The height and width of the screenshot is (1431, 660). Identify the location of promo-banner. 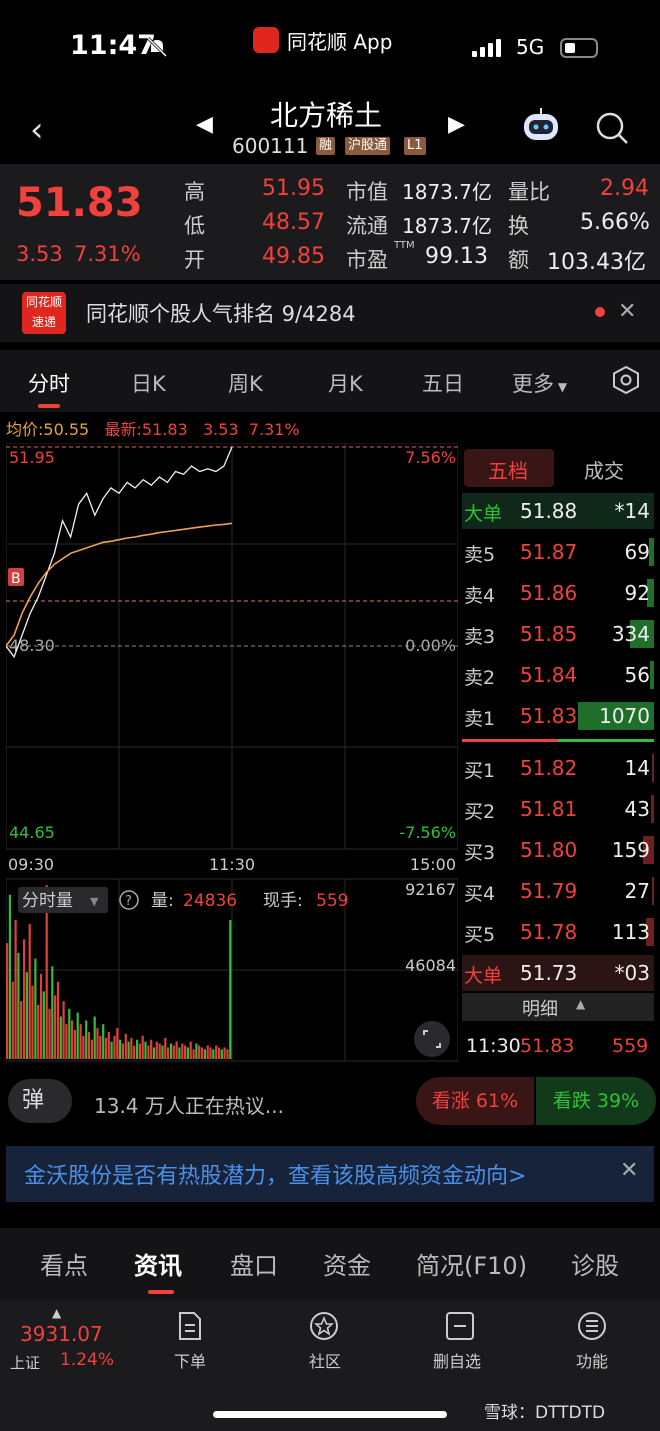
(330, 1174).